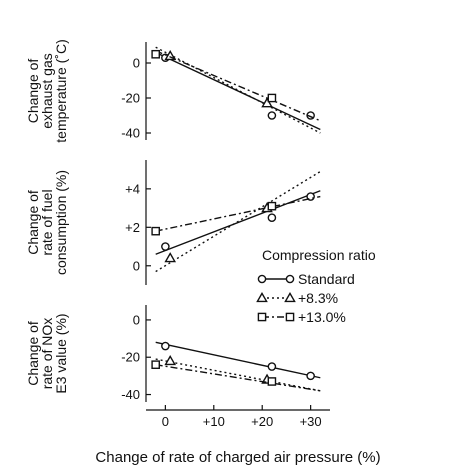 This screenshot has width=450, height=471. I want to click on y-axis-label-line: E3 value (%), so click(61, 353).